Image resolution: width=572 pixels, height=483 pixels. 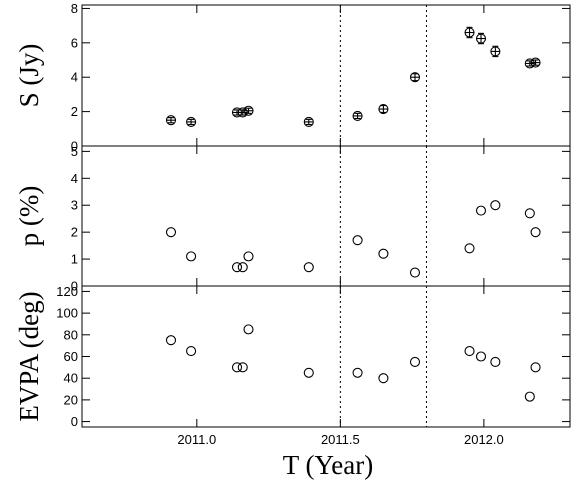 I want to click on x-tick-label: 2011.5, so click(x=340, y=439).